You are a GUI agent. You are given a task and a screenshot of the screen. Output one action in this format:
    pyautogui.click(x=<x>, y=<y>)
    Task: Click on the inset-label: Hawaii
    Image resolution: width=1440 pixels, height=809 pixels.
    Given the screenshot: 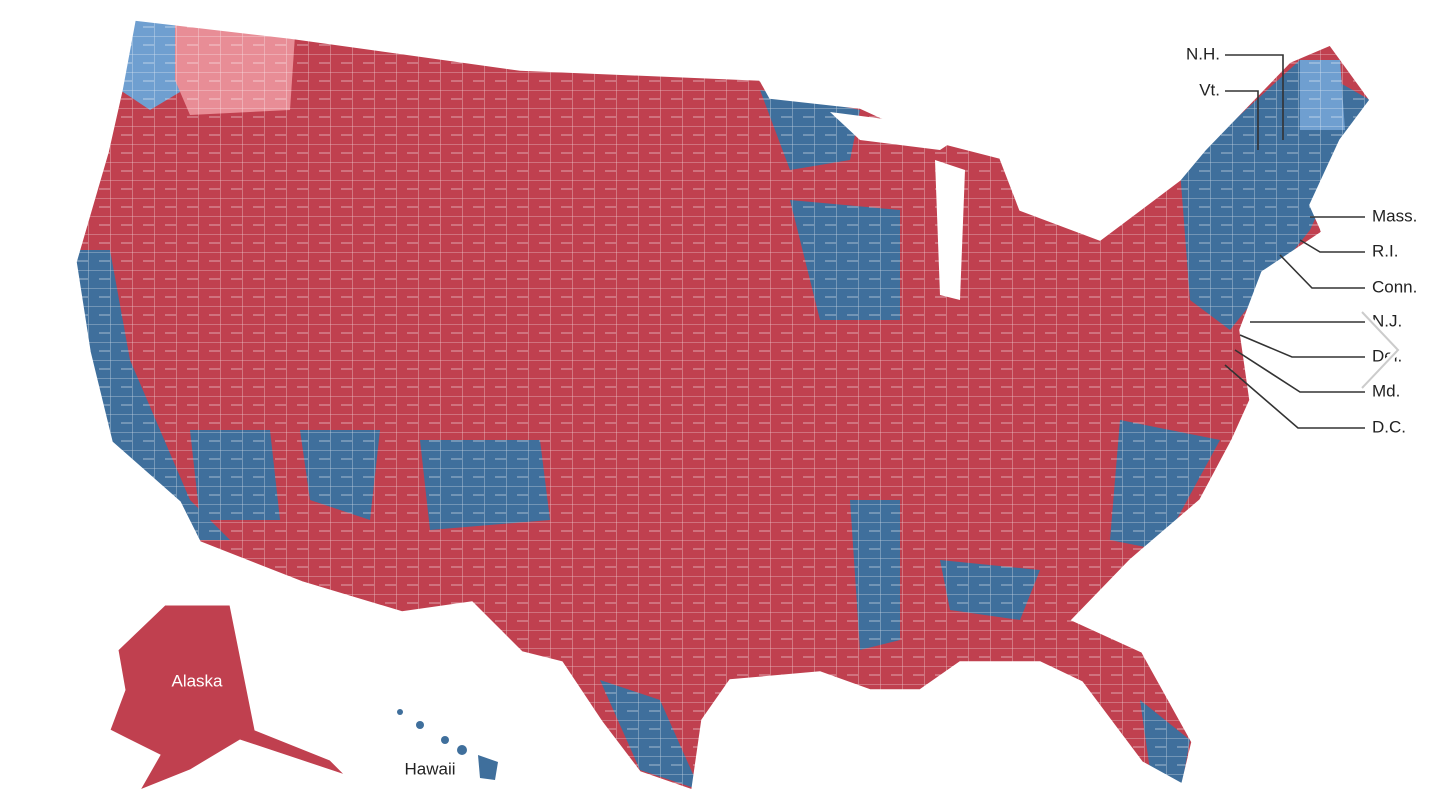 What is the action you would take?
    pyautogui.click(x=429, y=768)
    